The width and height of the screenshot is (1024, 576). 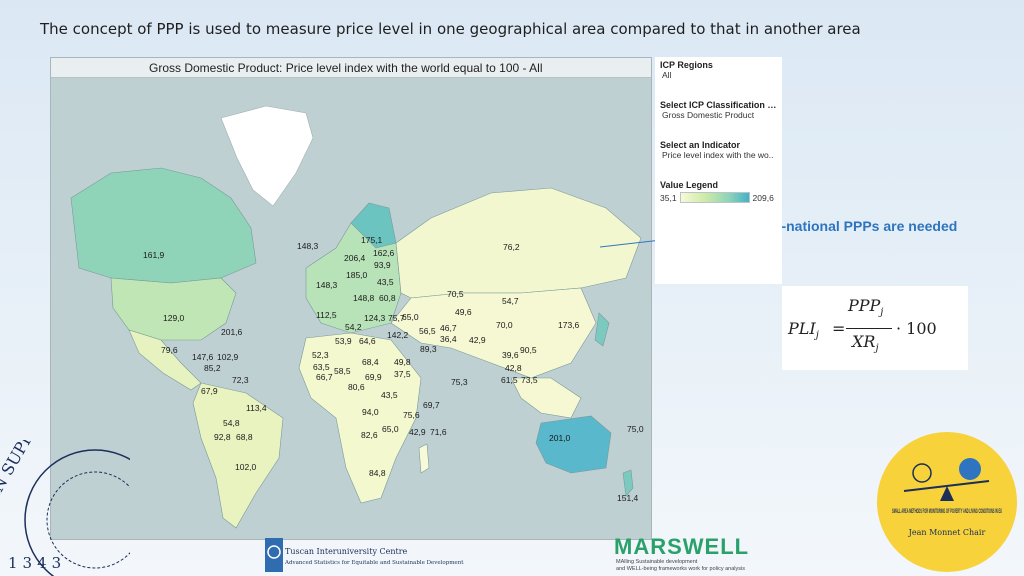 I want to click on formula-multiplier: · 100, so click(x=916, y=328).